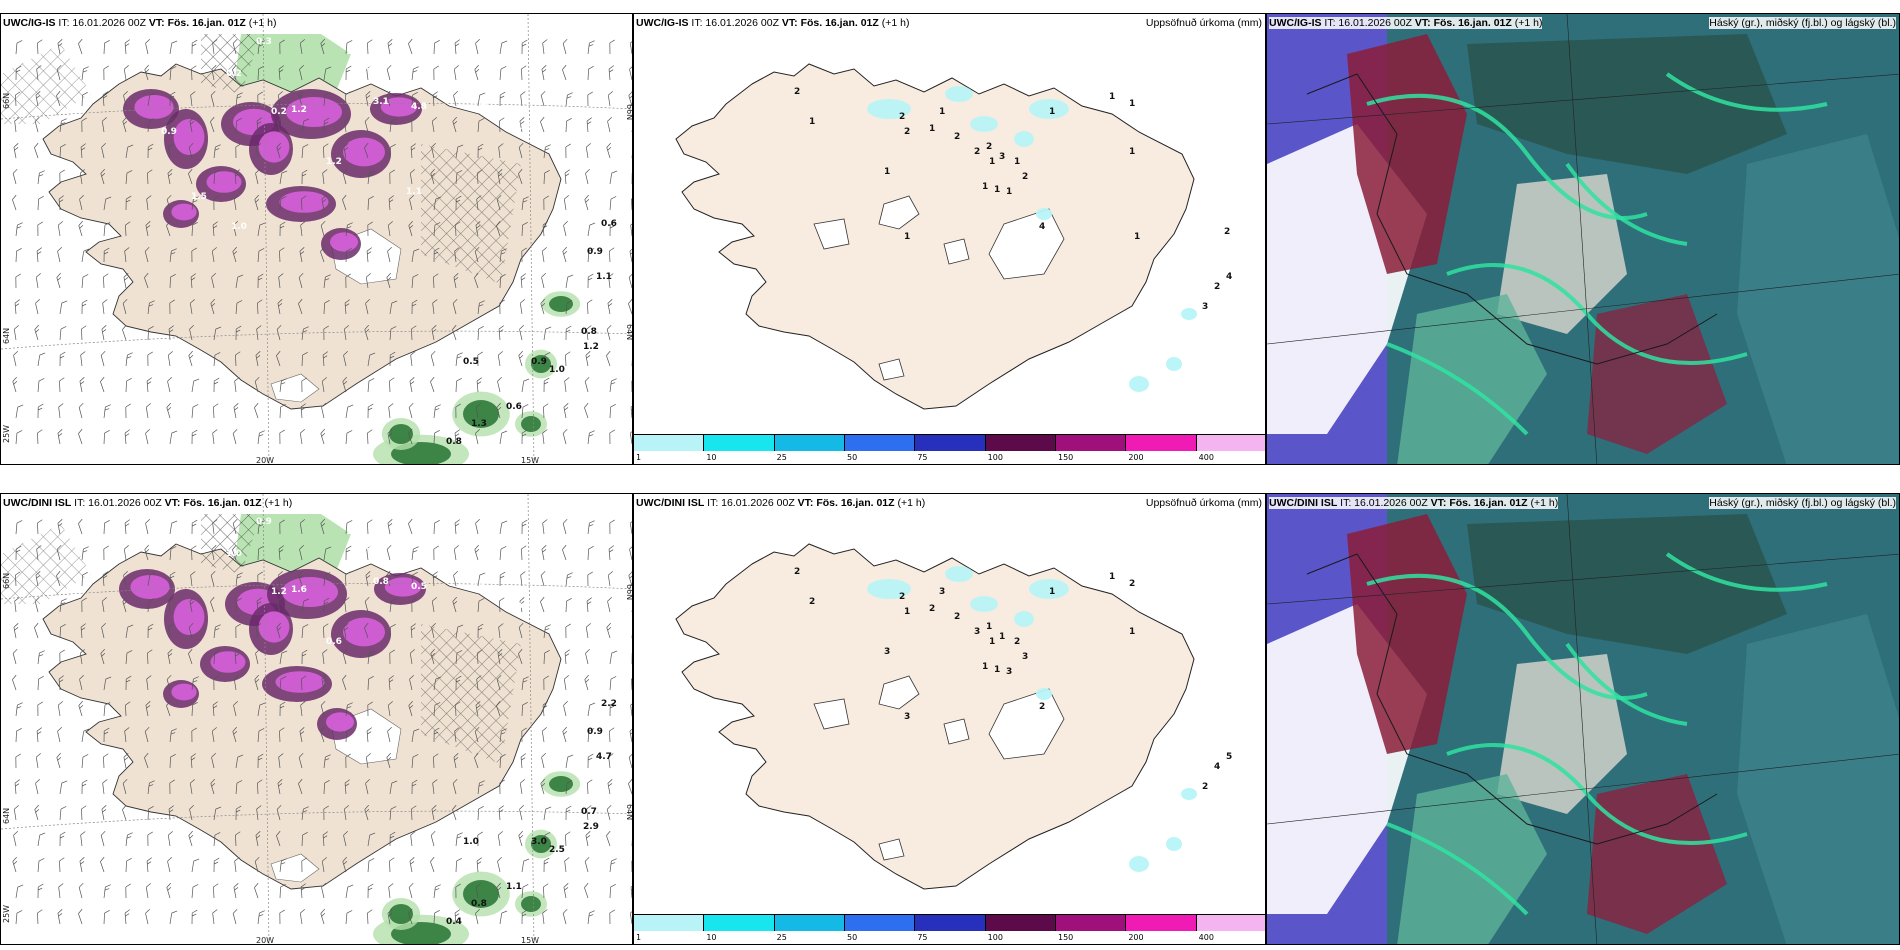 The height and width of the screenshot is (950, 1900). I want to click on precip-value-label: 0.6, so click(514, 407).